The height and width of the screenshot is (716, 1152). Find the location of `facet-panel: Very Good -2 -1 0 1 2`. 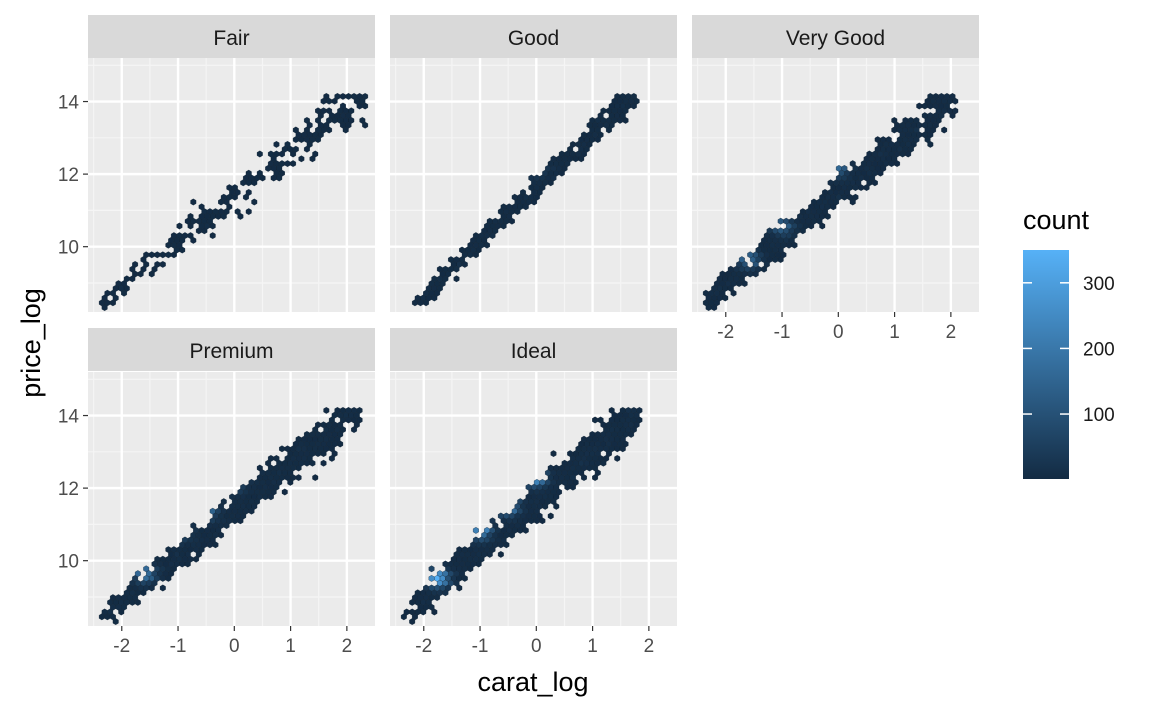

facet-panel: Very Good -2 -1 0 1 2 is located at coordinates (835, 179).